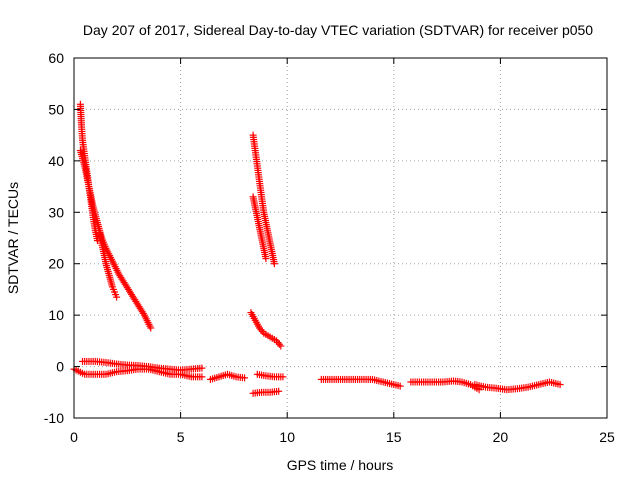  Describe the element at coordinates (394, 437) in the screenshot. I see `x-tick-label: 15` at that location.